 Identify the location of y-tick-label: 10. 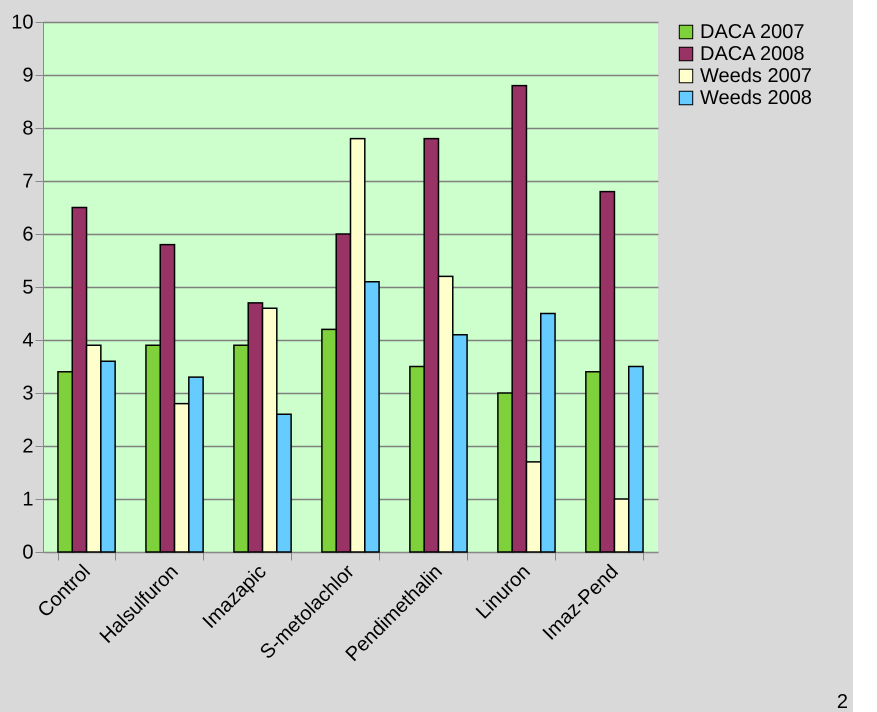
(22, 23).